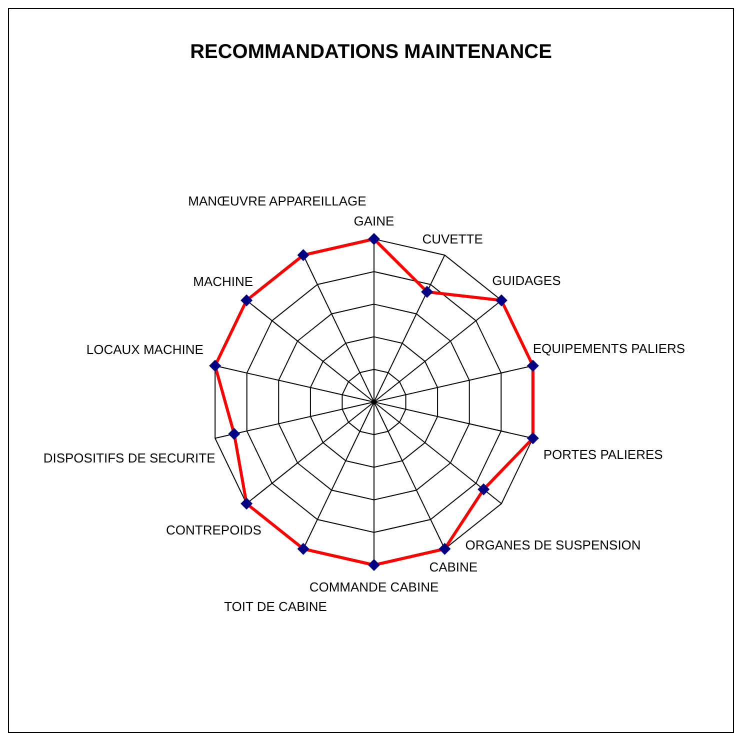  What do you see at coordinates (371, 52) in the screenshot?
I see `chart-title: RECOMMANDATIONS MAINTENANCE` at bounding box center [371, 52].